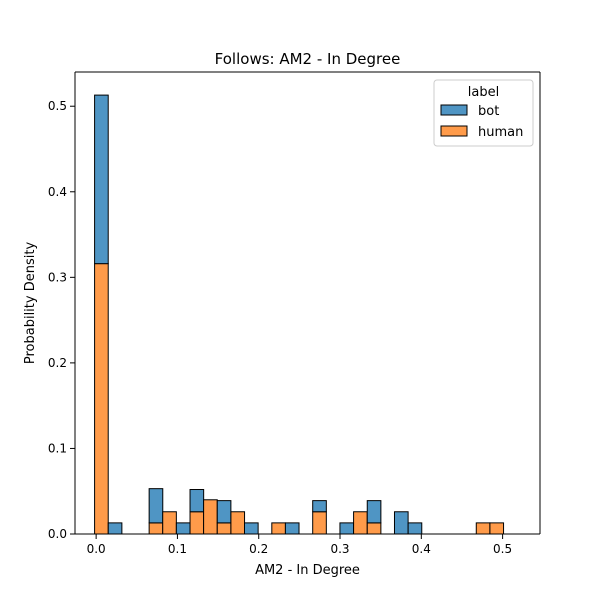 This screenshot has height=600, width=600. What do you see at coordinates (307, 570) in the screenshot?
I see `x-axis-label: AM2 - In Degree` at bounding box center [307, 570].